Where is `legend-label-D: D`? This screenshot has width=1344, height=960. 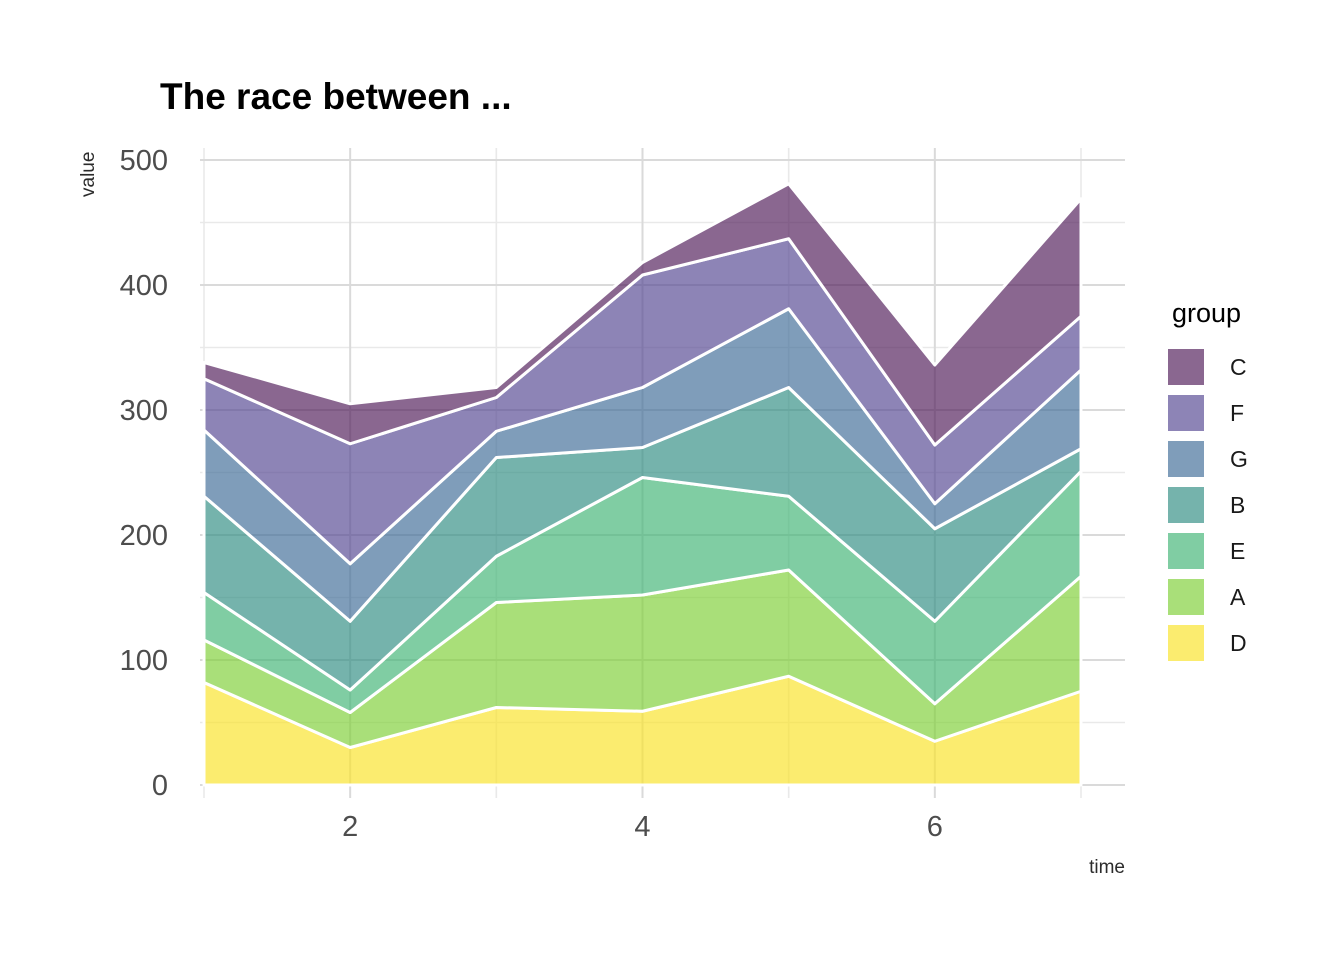
legend-label-D: D is located at coordinates (1238, 642).